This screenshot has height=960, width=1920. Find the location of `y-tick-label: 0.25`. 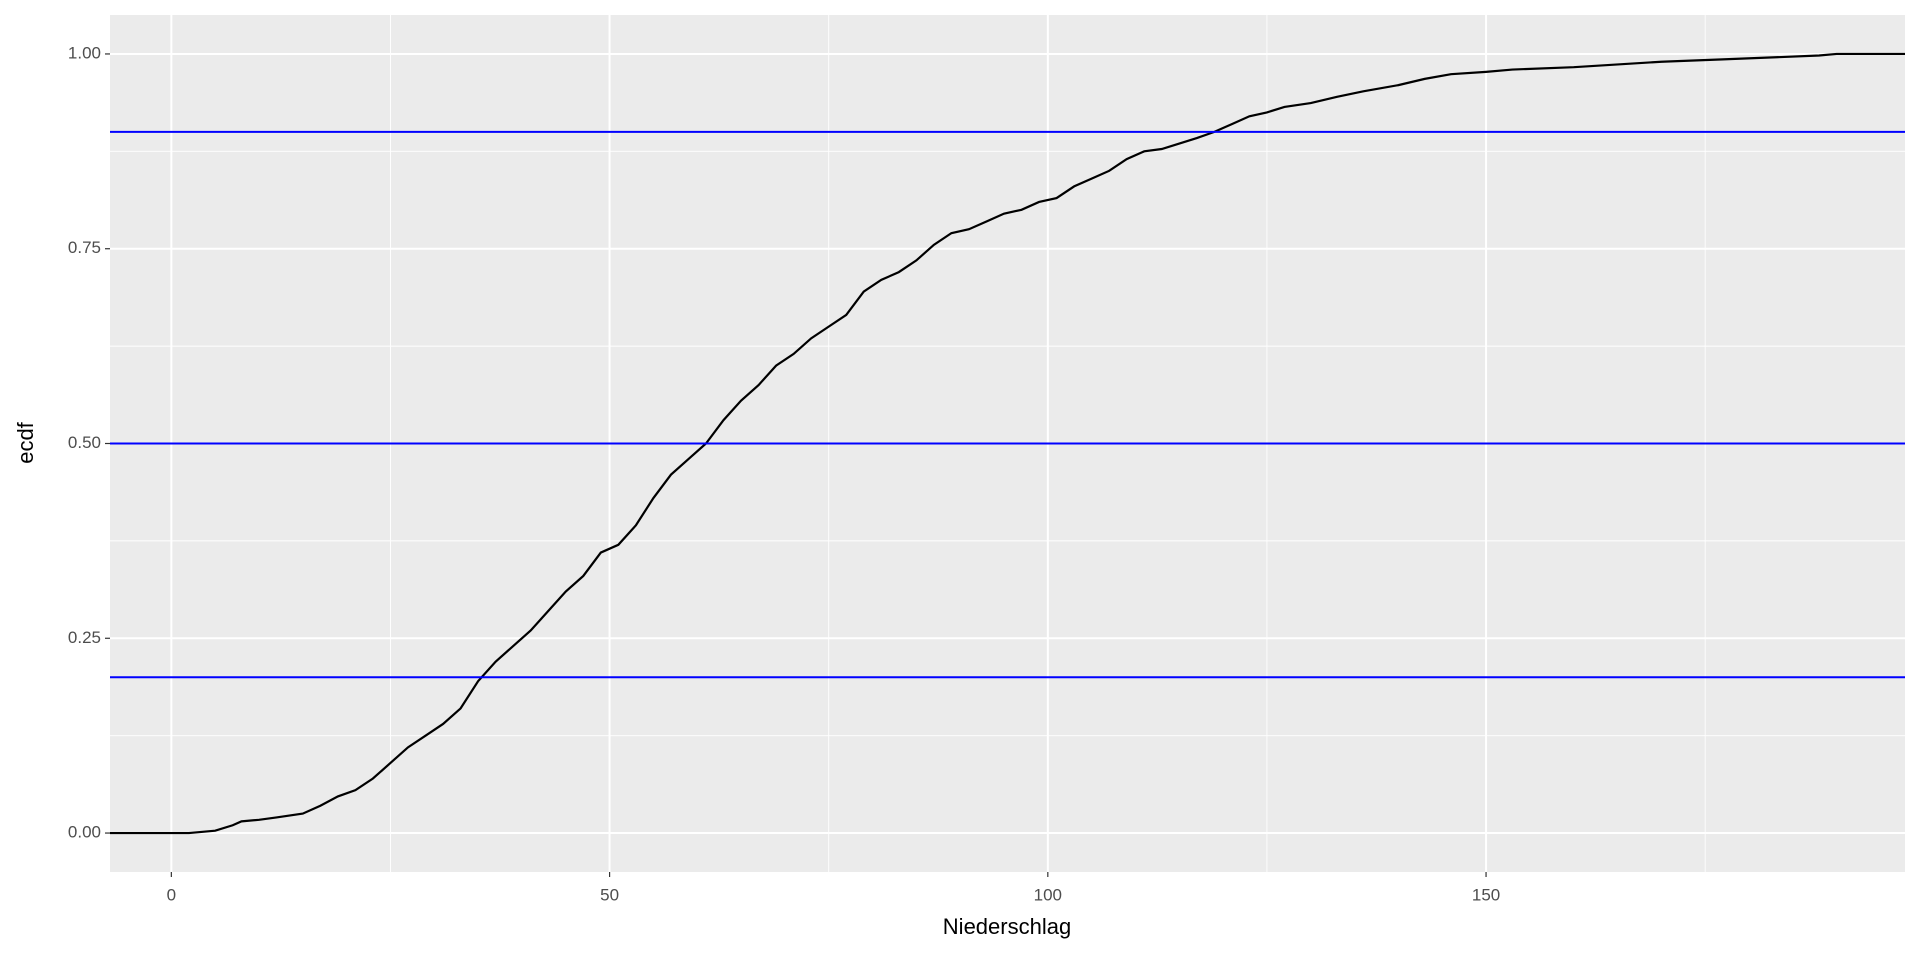

y-tick-label: 0.25 is located at coordinates (84, 637).